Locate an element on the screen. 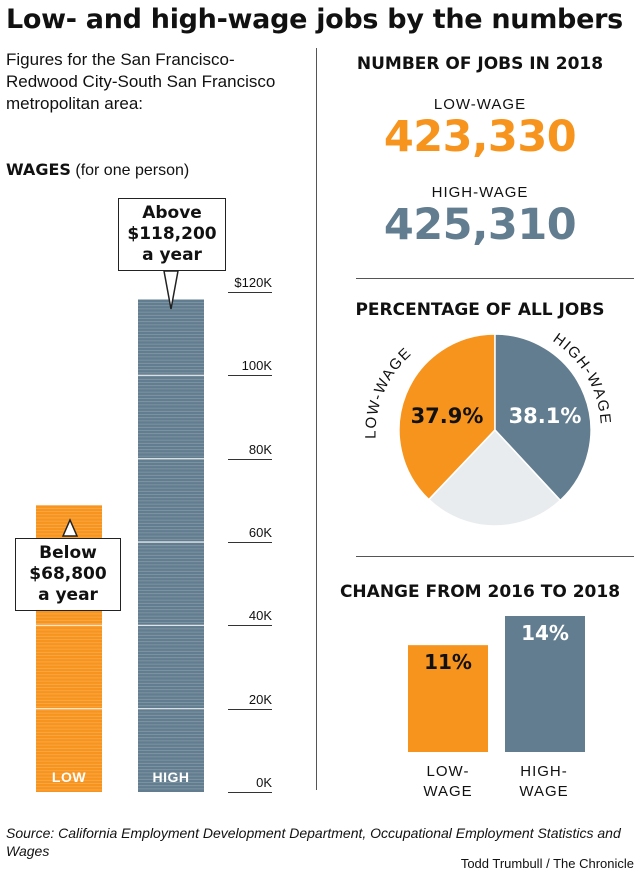 The height and width of the screenshot is (877, 640). wage-tick-label: 60K is located at coordinates (260, 532).